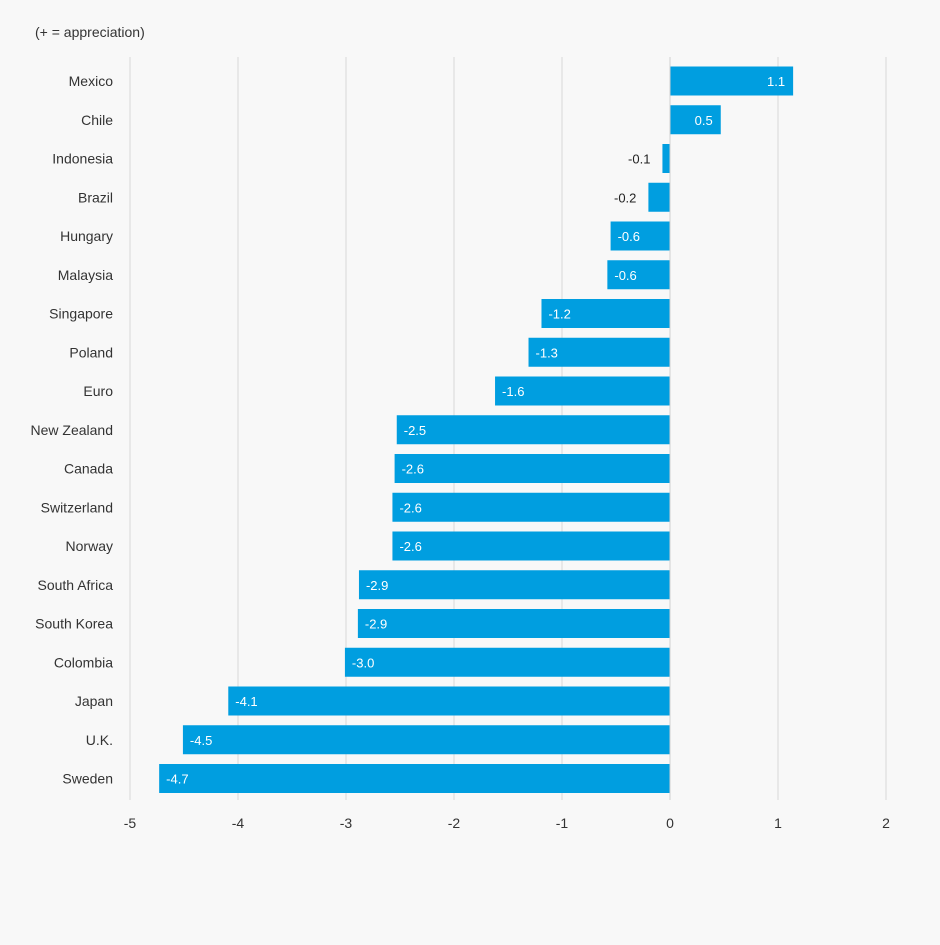 Image resolution: width=940 pixels, height=945 pixels. Describe the element at coordinates (81, 314) in the screenshot. I see `category-label: Singapore` at that location.